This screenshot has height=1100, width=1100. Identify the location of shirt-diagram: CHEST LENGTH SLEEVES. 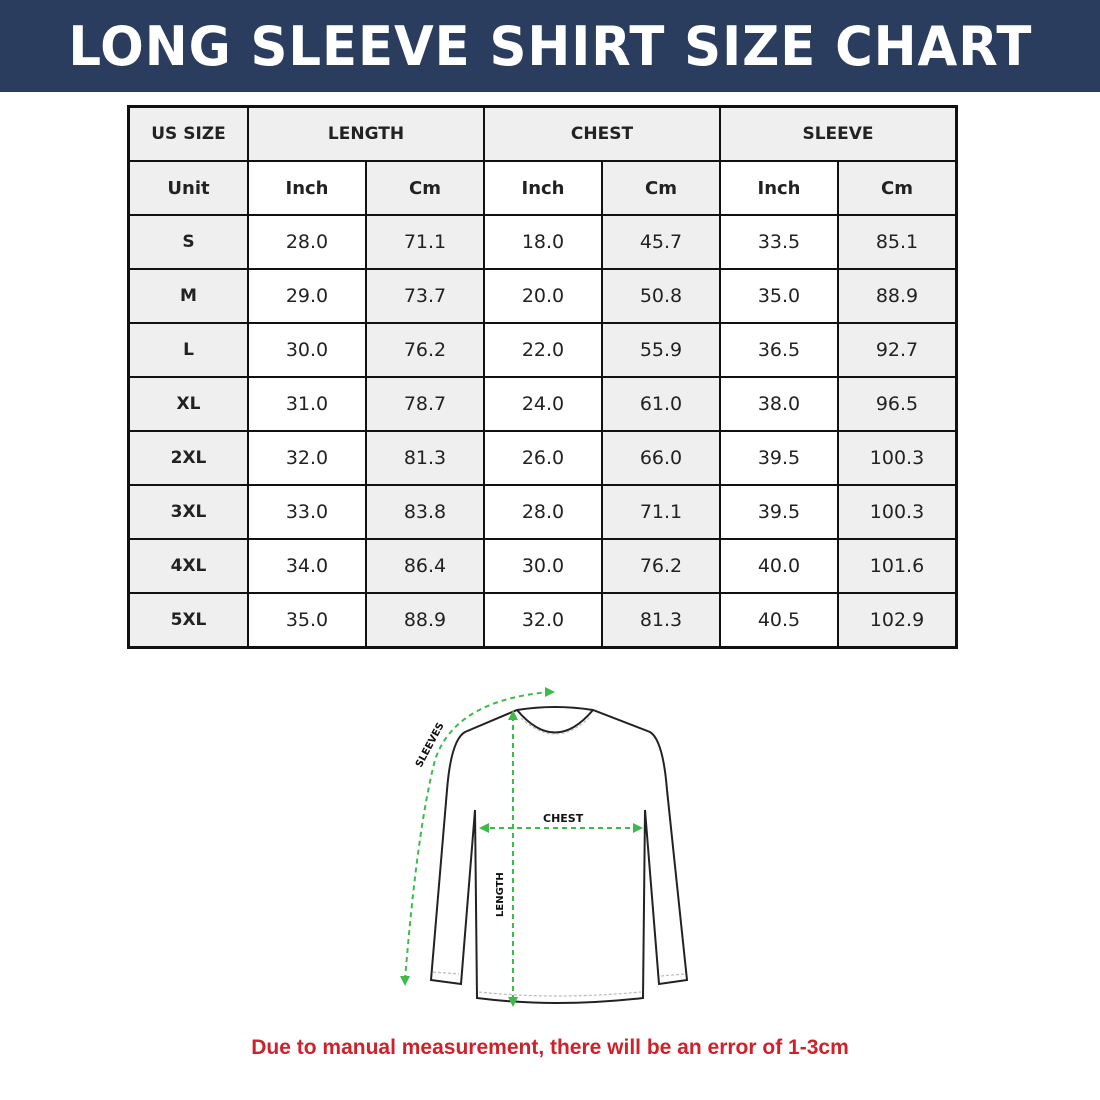
(544, 847).